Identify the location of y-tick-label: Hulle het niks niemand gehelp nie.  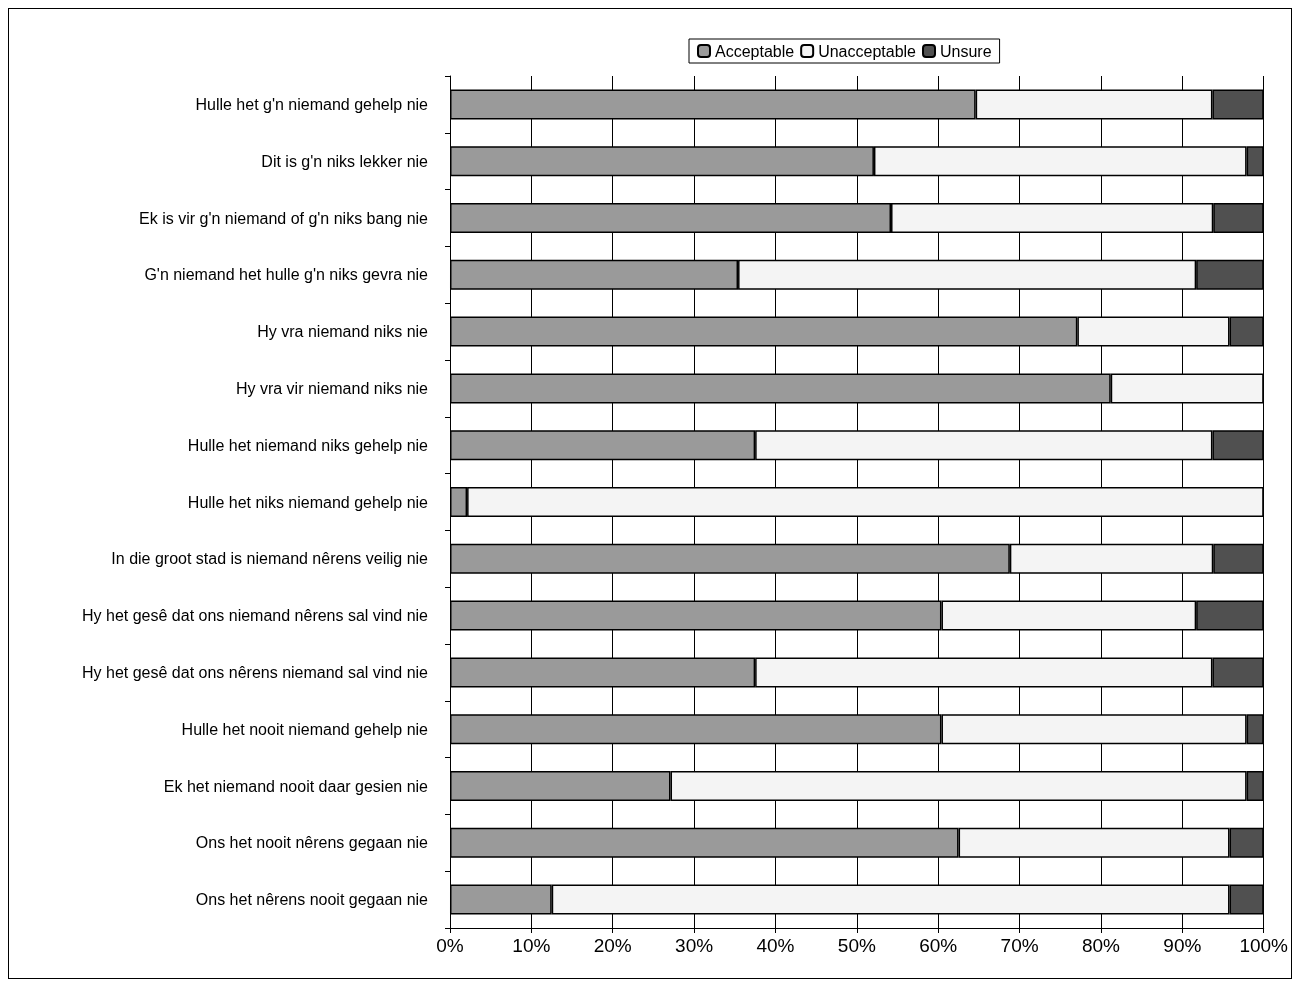
(308, 502).